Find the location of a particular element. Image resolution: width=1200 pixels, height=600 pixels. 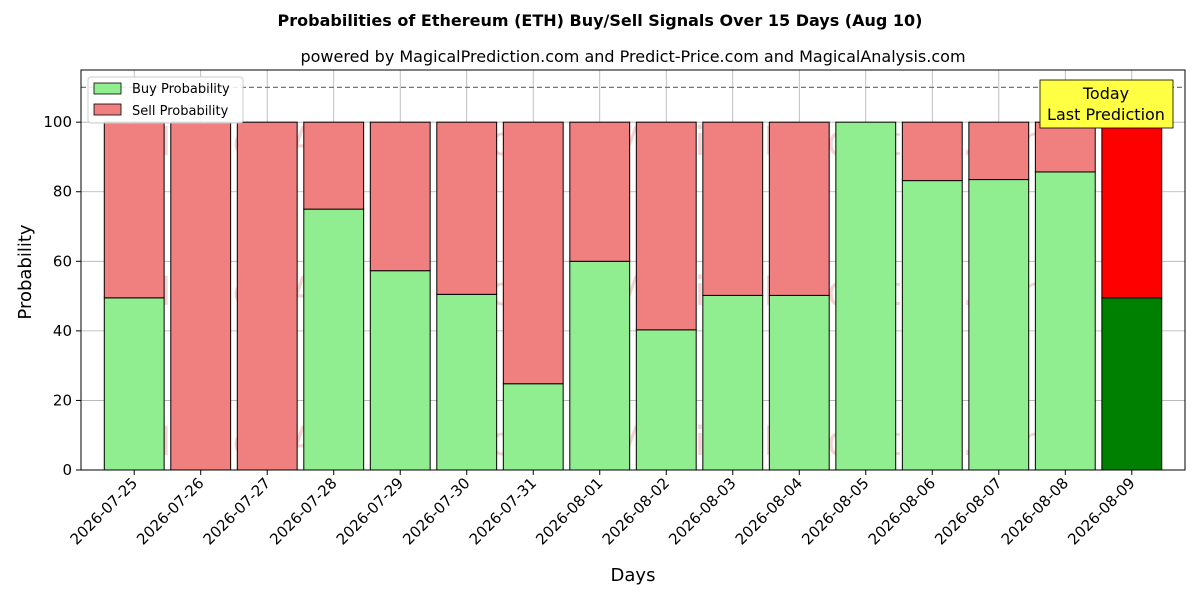

legend: Buy Probability Sell Probability is located at coordinates (165, 100).